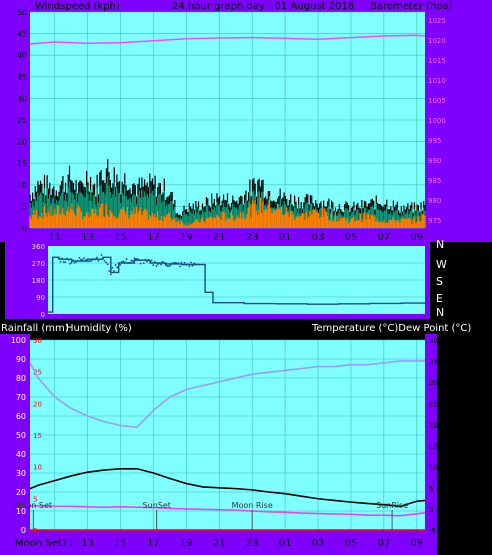  What do you see at coordinates (24, 206) in the screenshot?
I see `wind-y-tick-label: 5` at bounding box center [24, 206].